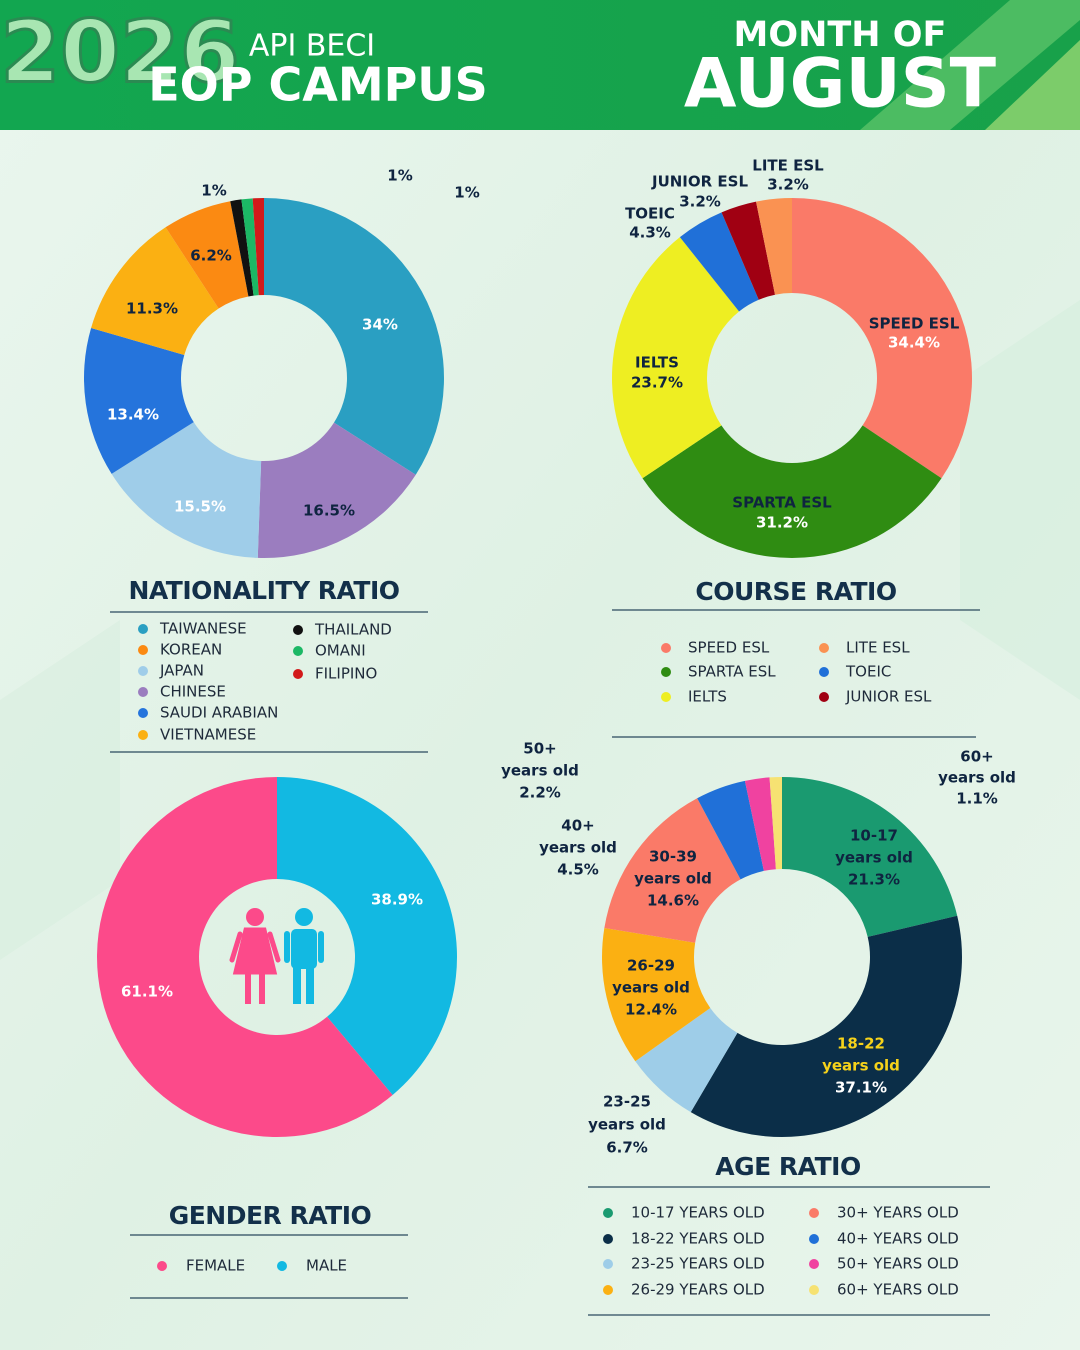 Image resolution: width=1080 pixels, height=1350 pixels. I want to click on slice-label: 6.7%, so click(627, 1148).